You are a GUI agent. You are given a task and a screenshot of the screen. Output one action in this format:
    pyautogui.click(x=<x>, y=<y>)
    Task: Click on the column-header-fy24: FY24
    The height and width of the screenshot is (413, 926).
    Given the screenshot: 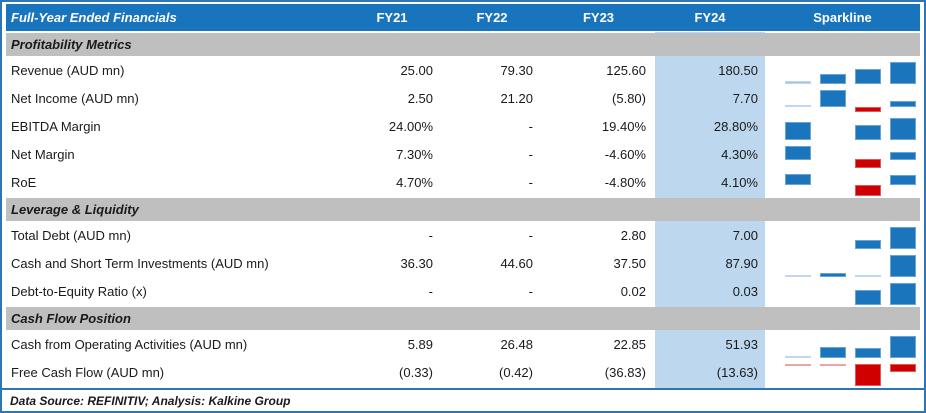 What is the action you would take?
    pyautogui.click(x=710, y=17)
    